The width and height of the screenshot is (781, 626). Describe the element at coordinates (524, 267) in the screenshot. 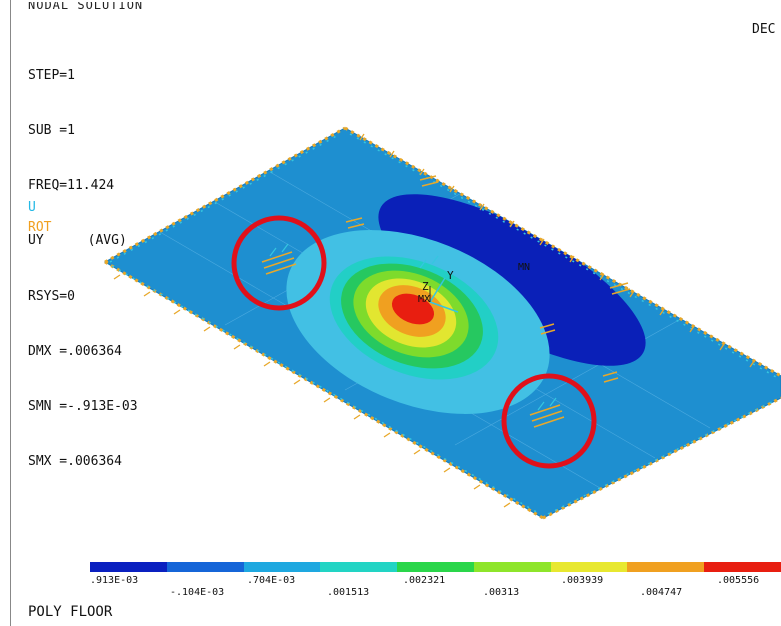

I see `mn-marker: MN` at that location.